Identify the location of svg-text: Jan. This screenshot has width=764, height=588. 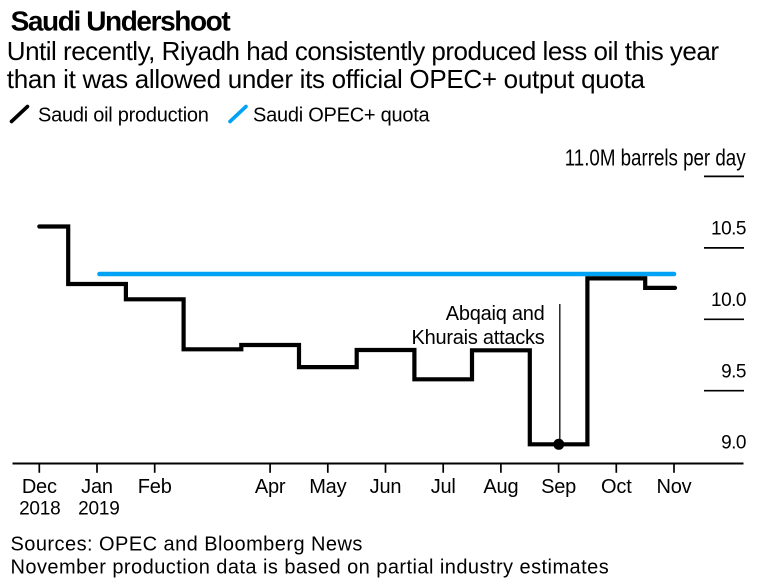
(97, 487).